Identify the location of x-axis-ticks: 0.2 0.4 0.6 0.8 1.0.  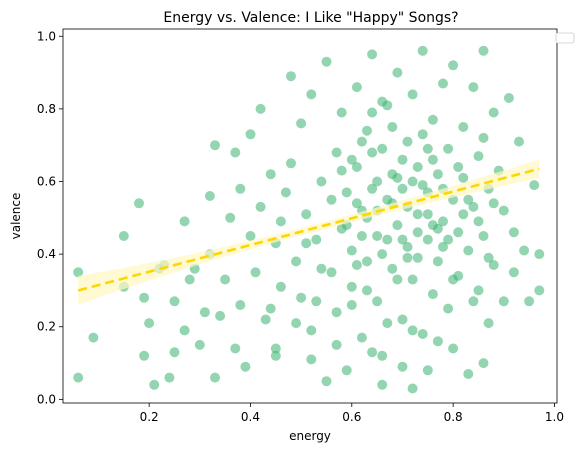
(352, 413).